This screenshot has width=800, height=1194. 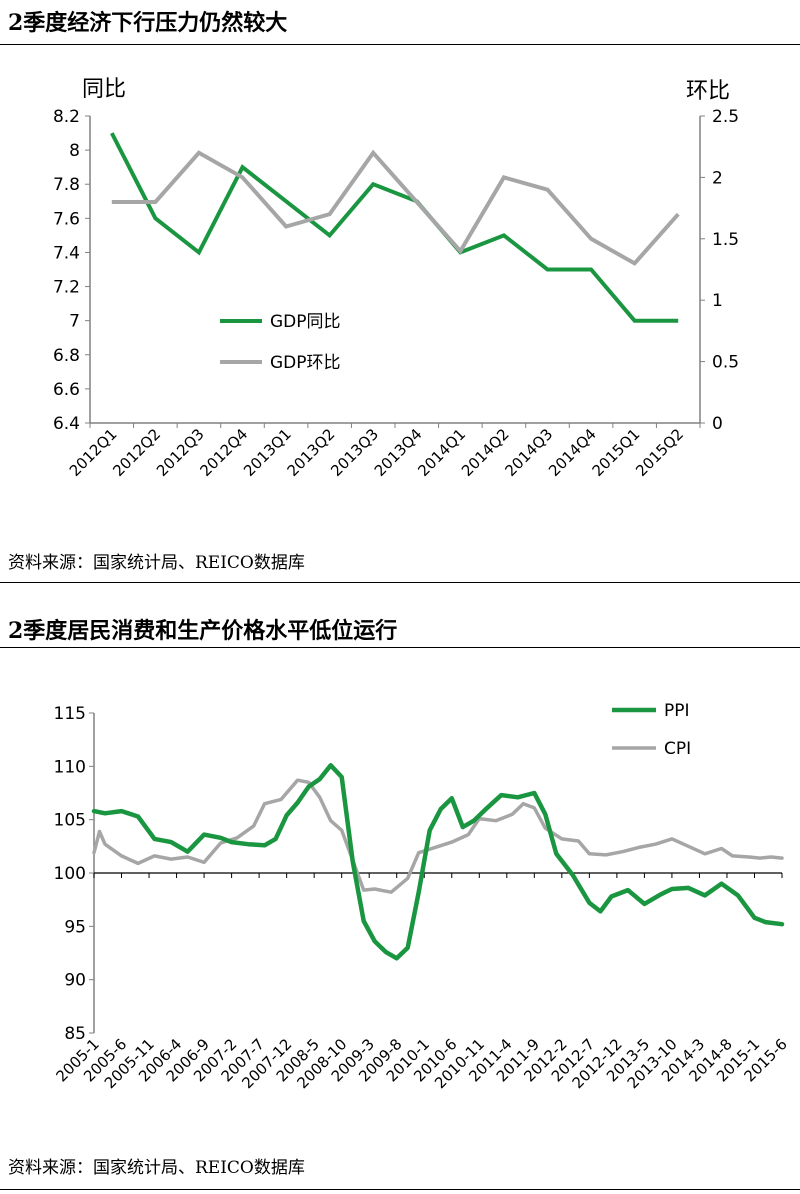 I want to click on left-tick-label: 6.8, so click(x=66, y=356).